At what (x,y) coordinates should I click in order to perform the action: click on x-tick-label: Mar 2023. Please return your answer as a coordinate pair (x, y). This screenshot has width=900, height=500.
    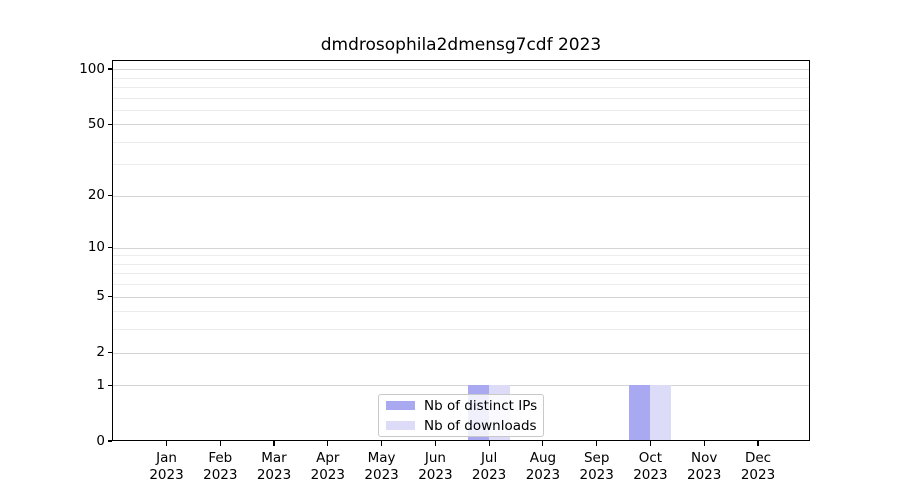
    Looking at the image, I should click on (274, 467).